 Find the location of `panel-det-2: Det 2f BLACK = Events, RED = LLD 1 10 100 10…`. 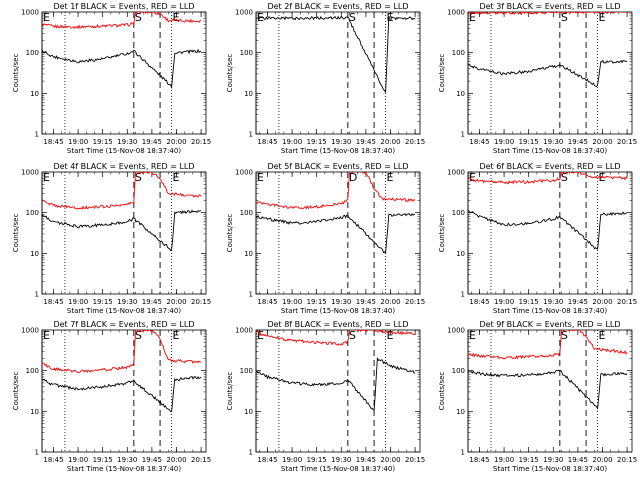

panel-det-2: Det 2f BLACK = Events, RED = LLD 1 10 100 10… is located at coordinates (325, 78).